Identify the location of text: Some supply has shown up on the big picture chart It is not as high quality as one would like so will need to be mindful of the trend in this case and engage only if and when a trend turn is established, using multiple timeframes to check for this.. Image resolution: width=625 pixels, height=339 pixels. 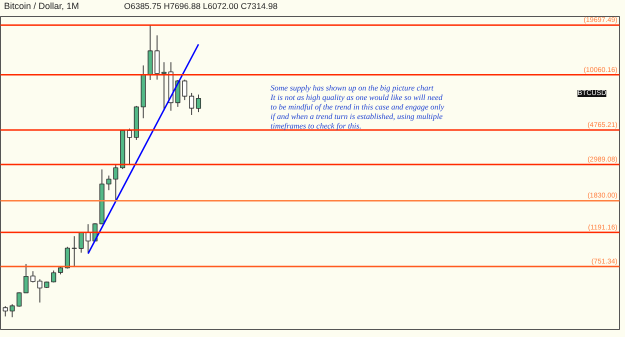
(357, 107).